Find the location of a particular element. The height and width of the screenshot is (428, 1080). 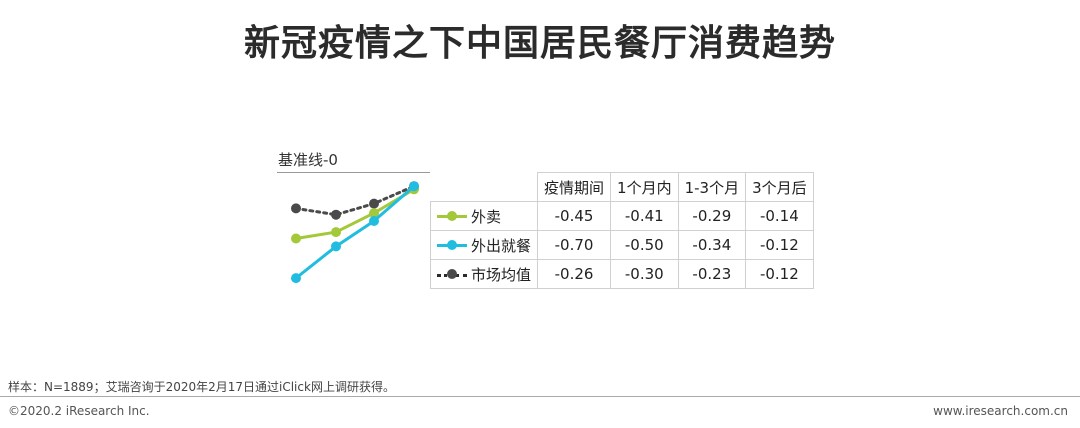

table-row: 外出就餐 -0.70 -0.50 -0.34 -0.12 is located at coordinates (621, 245).